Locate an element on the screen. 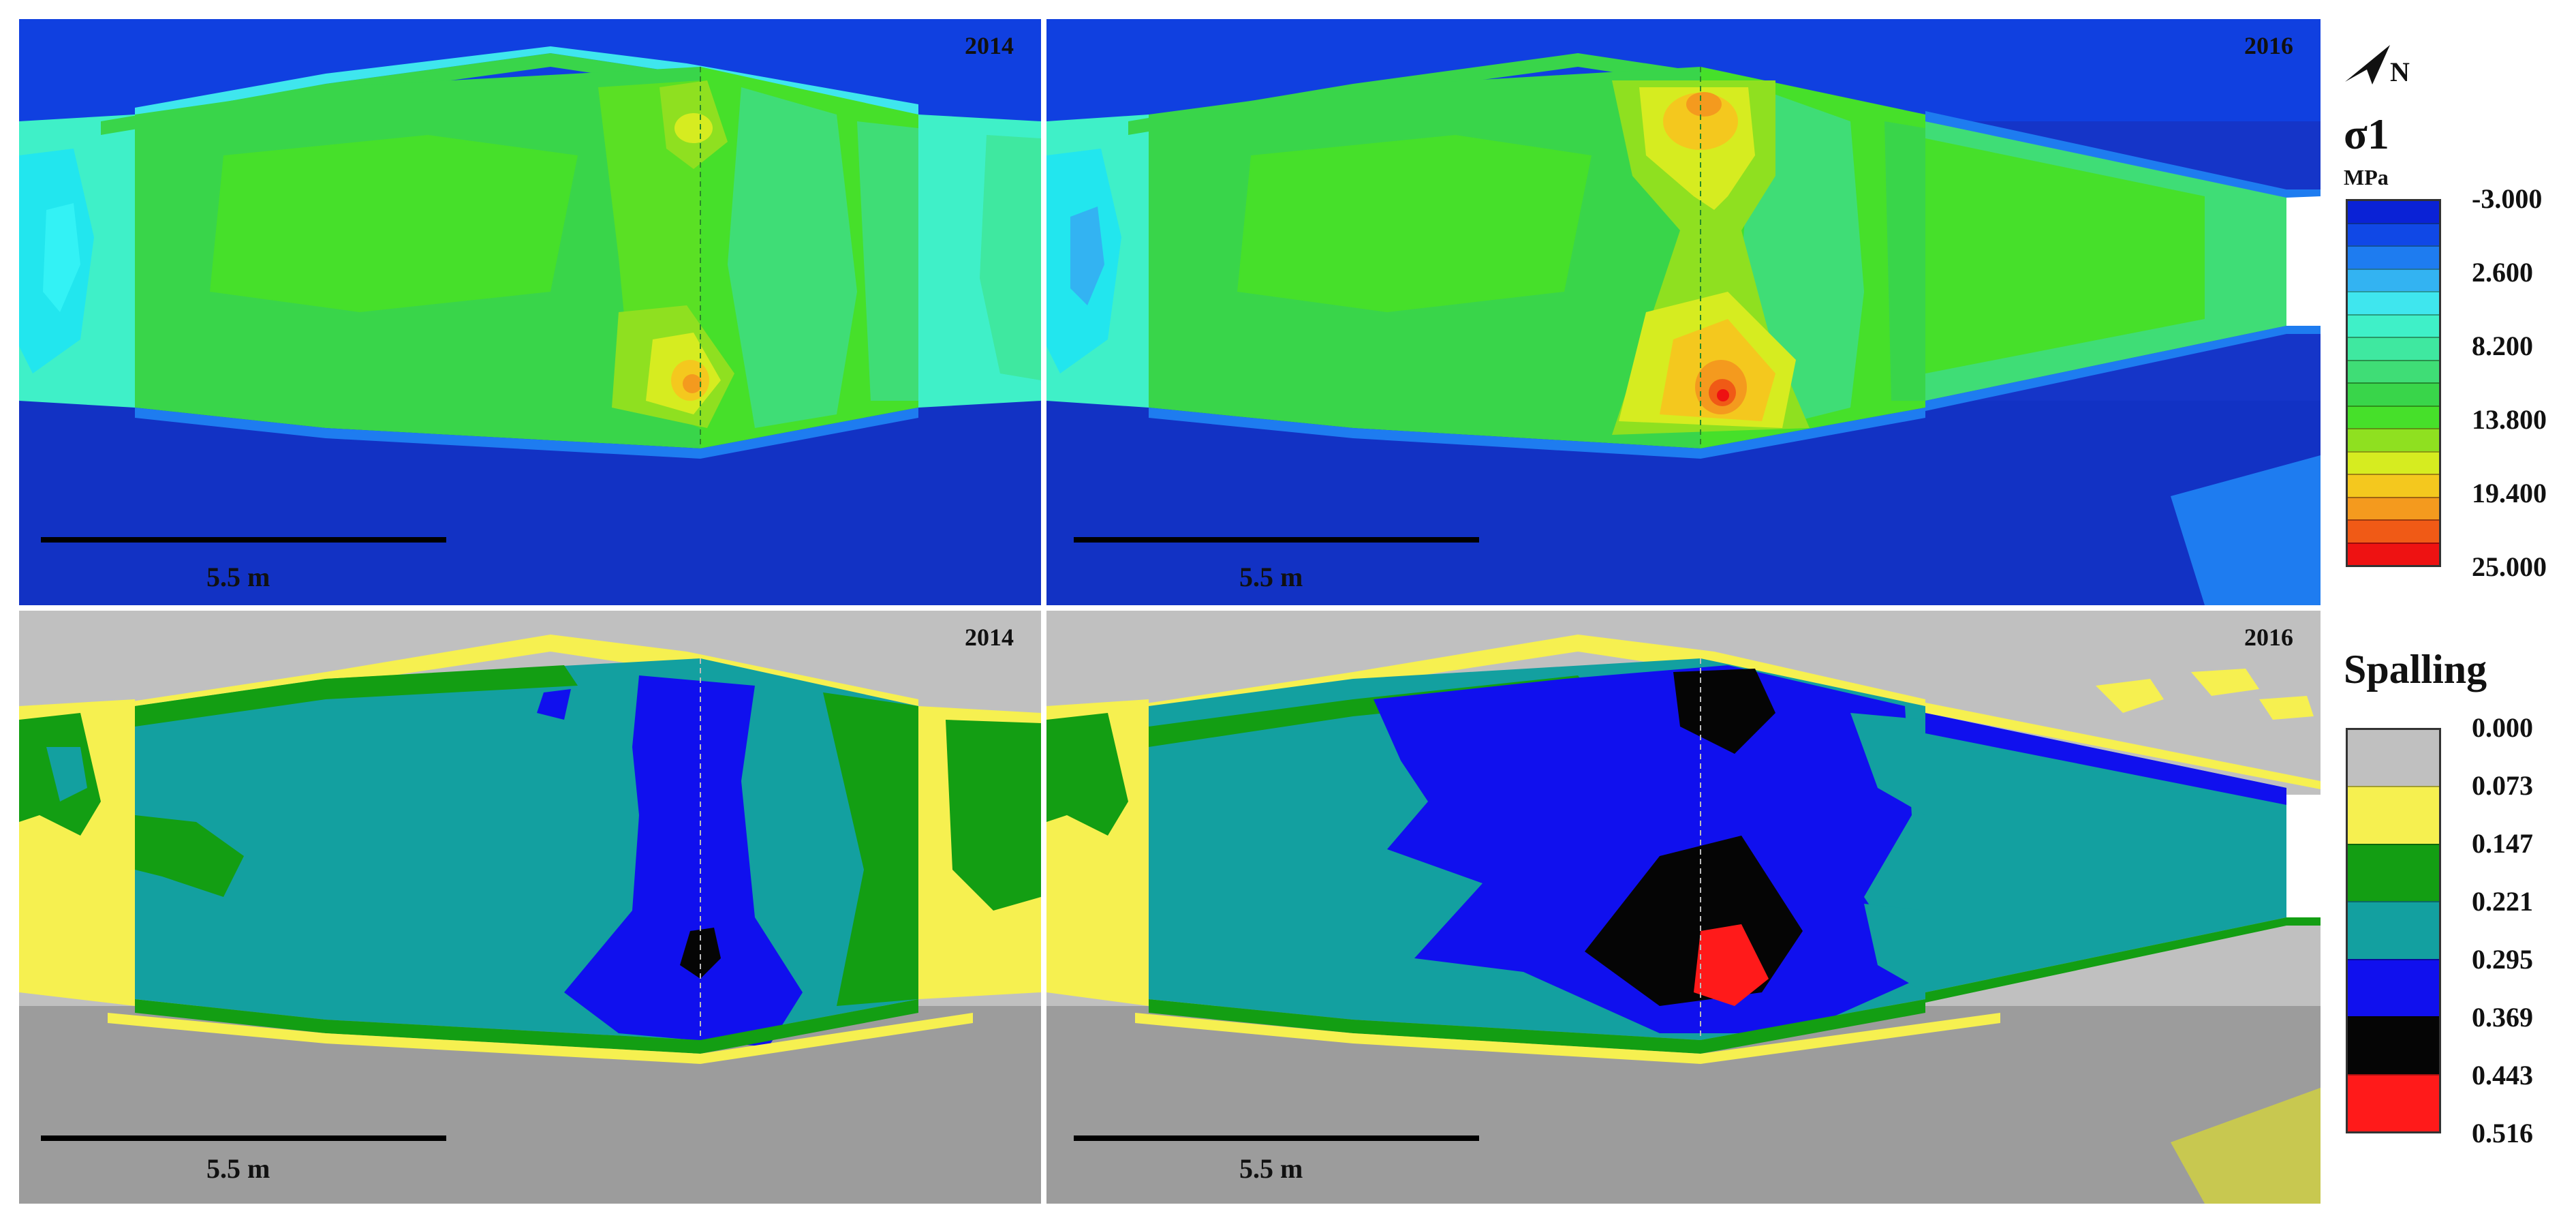  spall_legend-tick-label: 0.369 is located at coordinates (2502, 1017).